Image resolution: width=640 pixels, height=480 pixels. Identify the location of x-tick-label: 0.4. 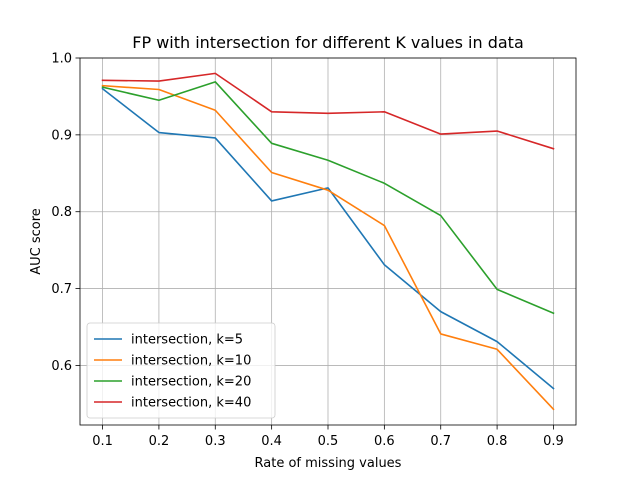
(271, 441).